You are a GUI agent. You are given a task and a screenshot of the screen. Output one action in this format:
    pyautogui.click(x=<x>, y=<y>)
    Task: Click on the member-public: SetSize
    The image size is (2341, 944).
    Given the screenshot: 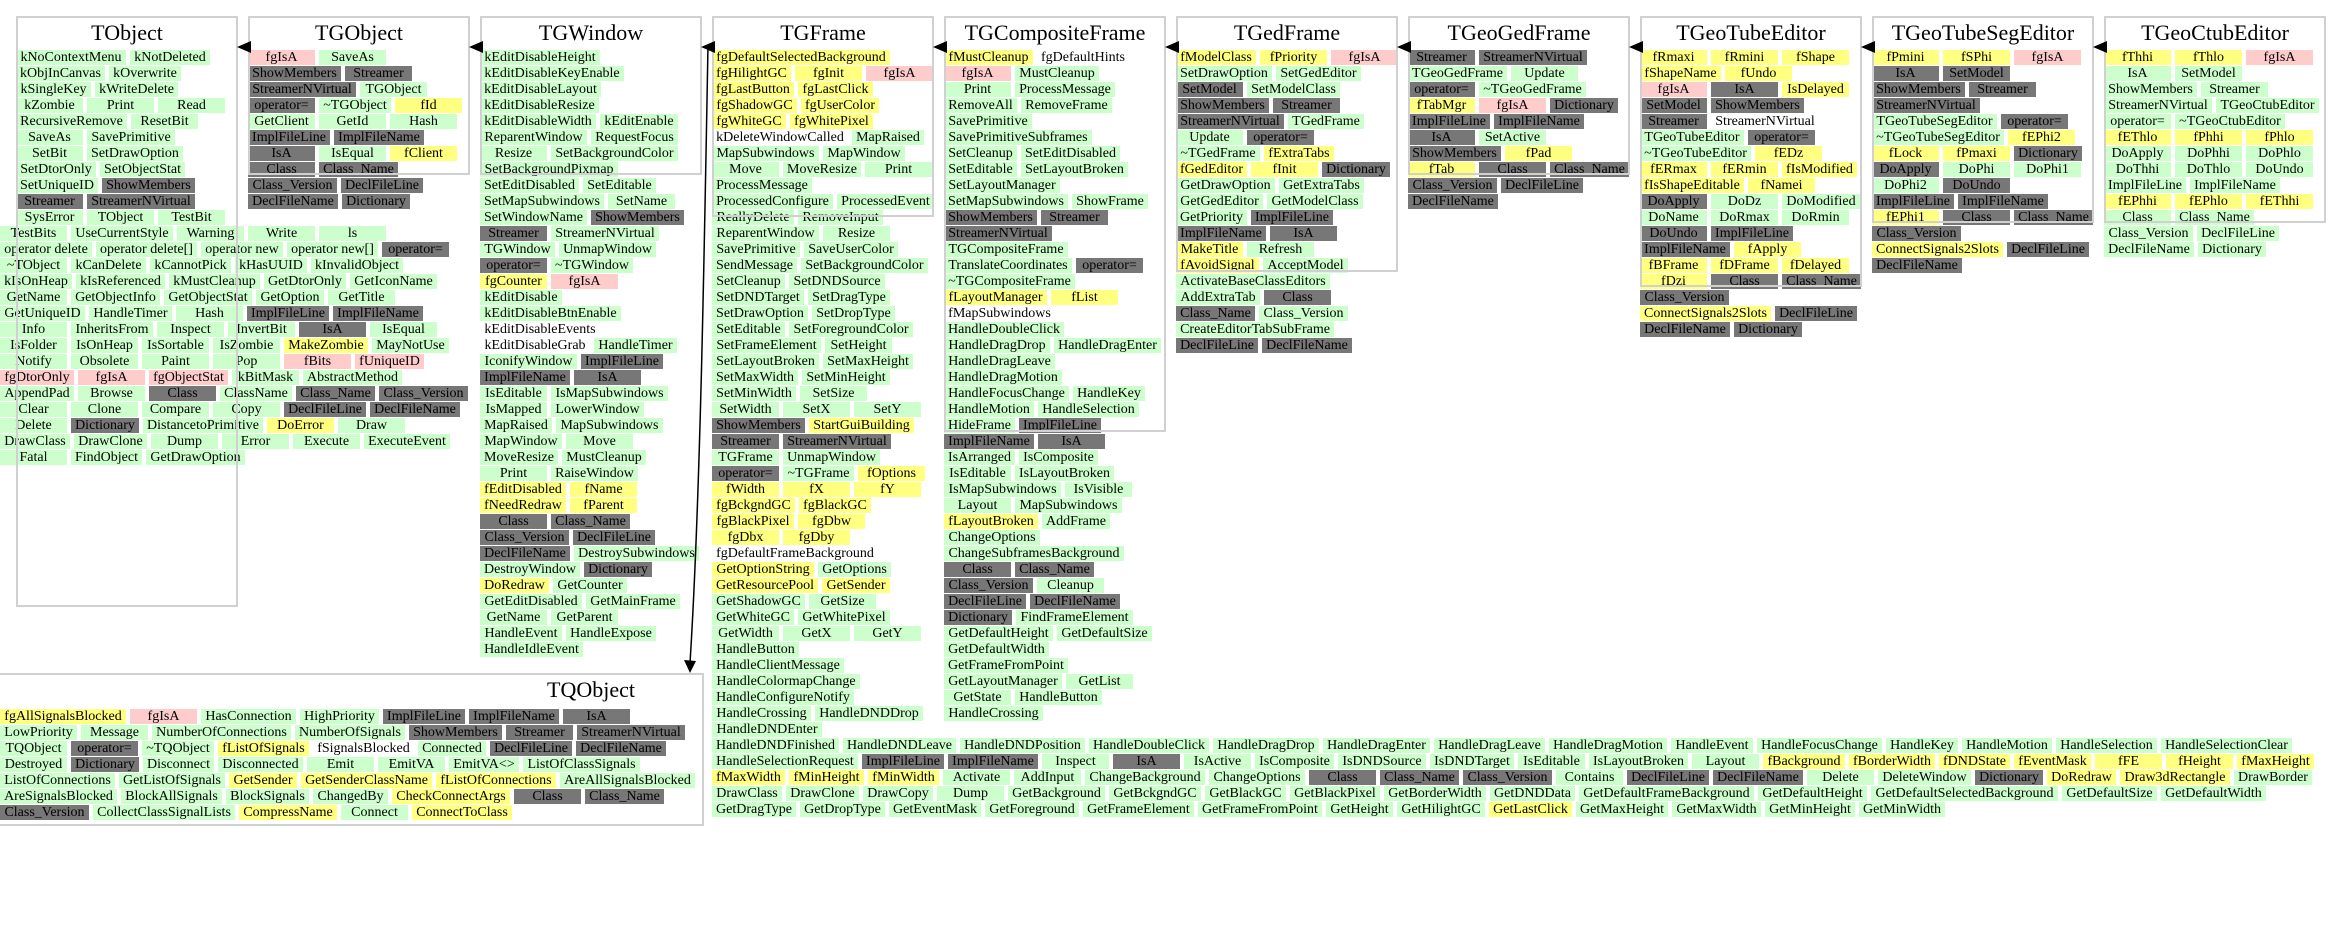 What is the action you would take?
    pyautogui.click(x=833, y=393)
    